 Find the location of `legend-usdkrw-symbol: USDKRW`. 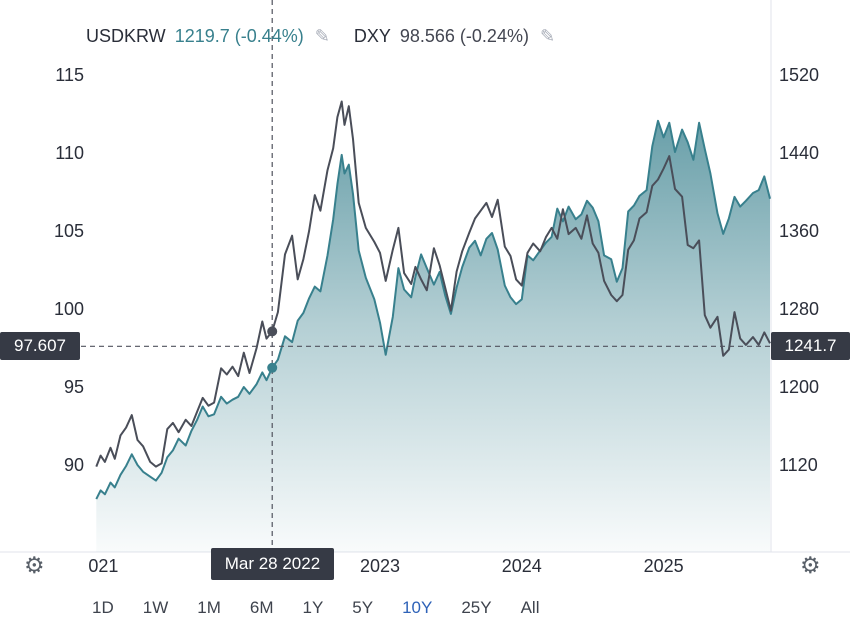

legend-usdkrw-symbol: USDKRW is located at coordinates (126, 36).